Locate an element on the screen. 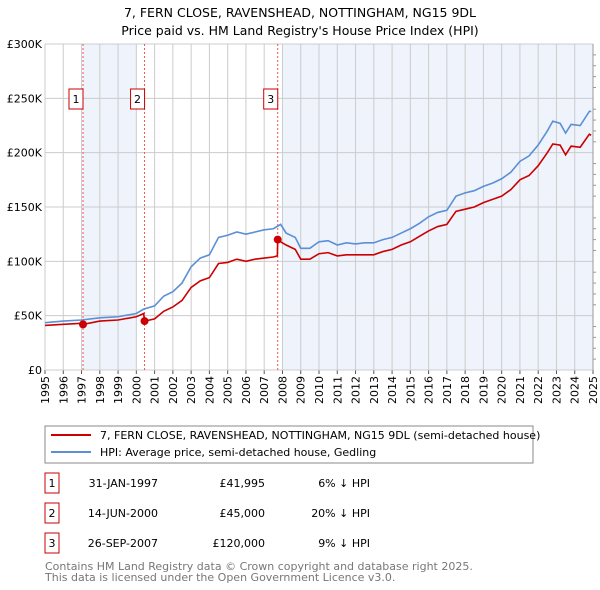  x-tick-label: 2004 is located at coordinates (209, 390).